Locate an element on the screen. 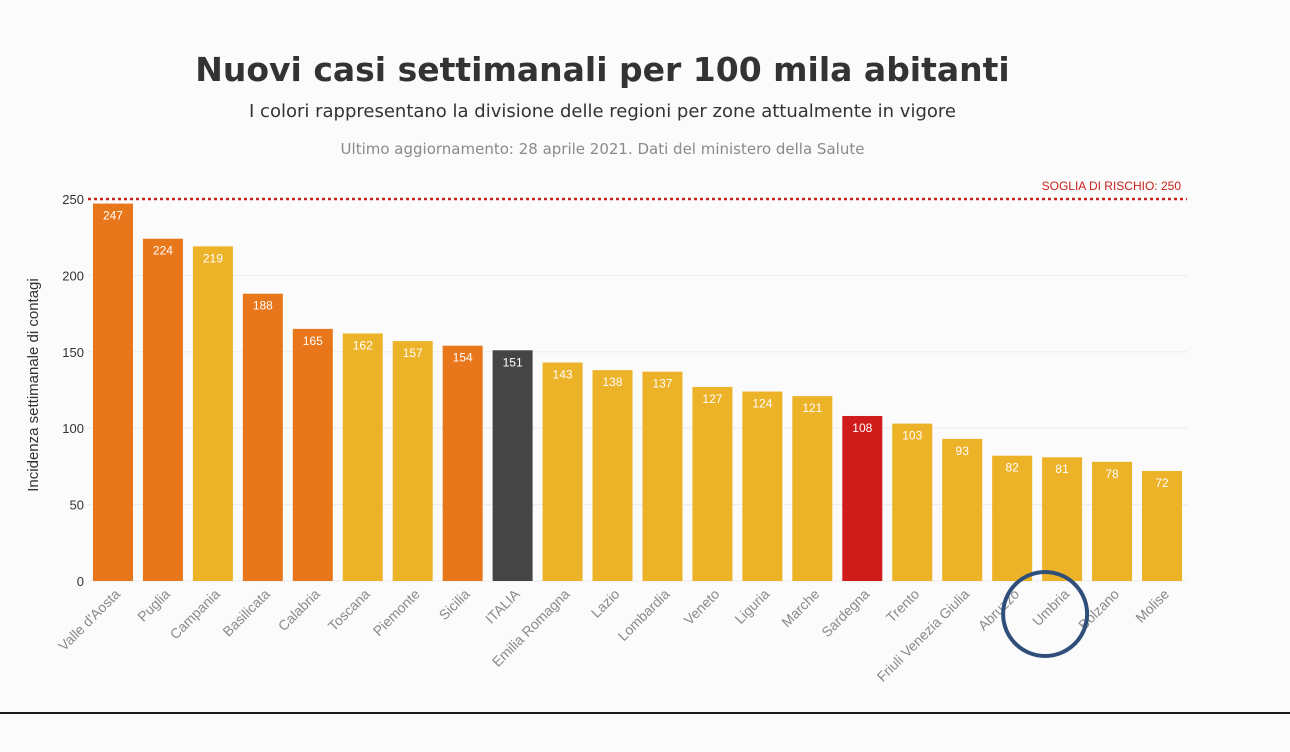  bar-value-label: 82 is located at coordinates (1012, 468).